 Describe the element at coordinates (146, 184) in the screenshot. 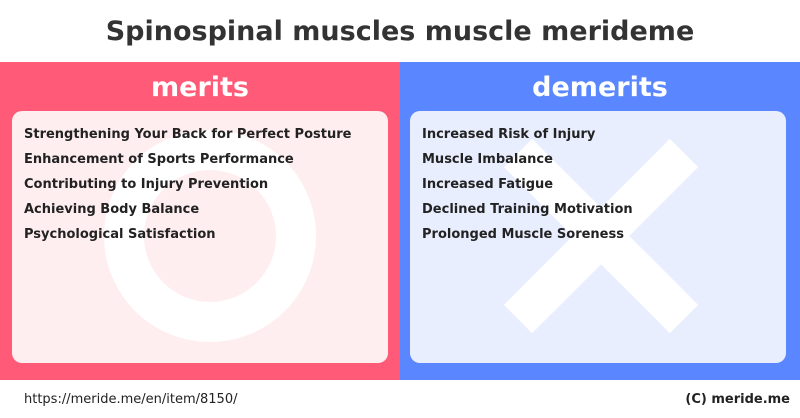

I see `merit-item: Contributing to Injury Prevention` at that location.